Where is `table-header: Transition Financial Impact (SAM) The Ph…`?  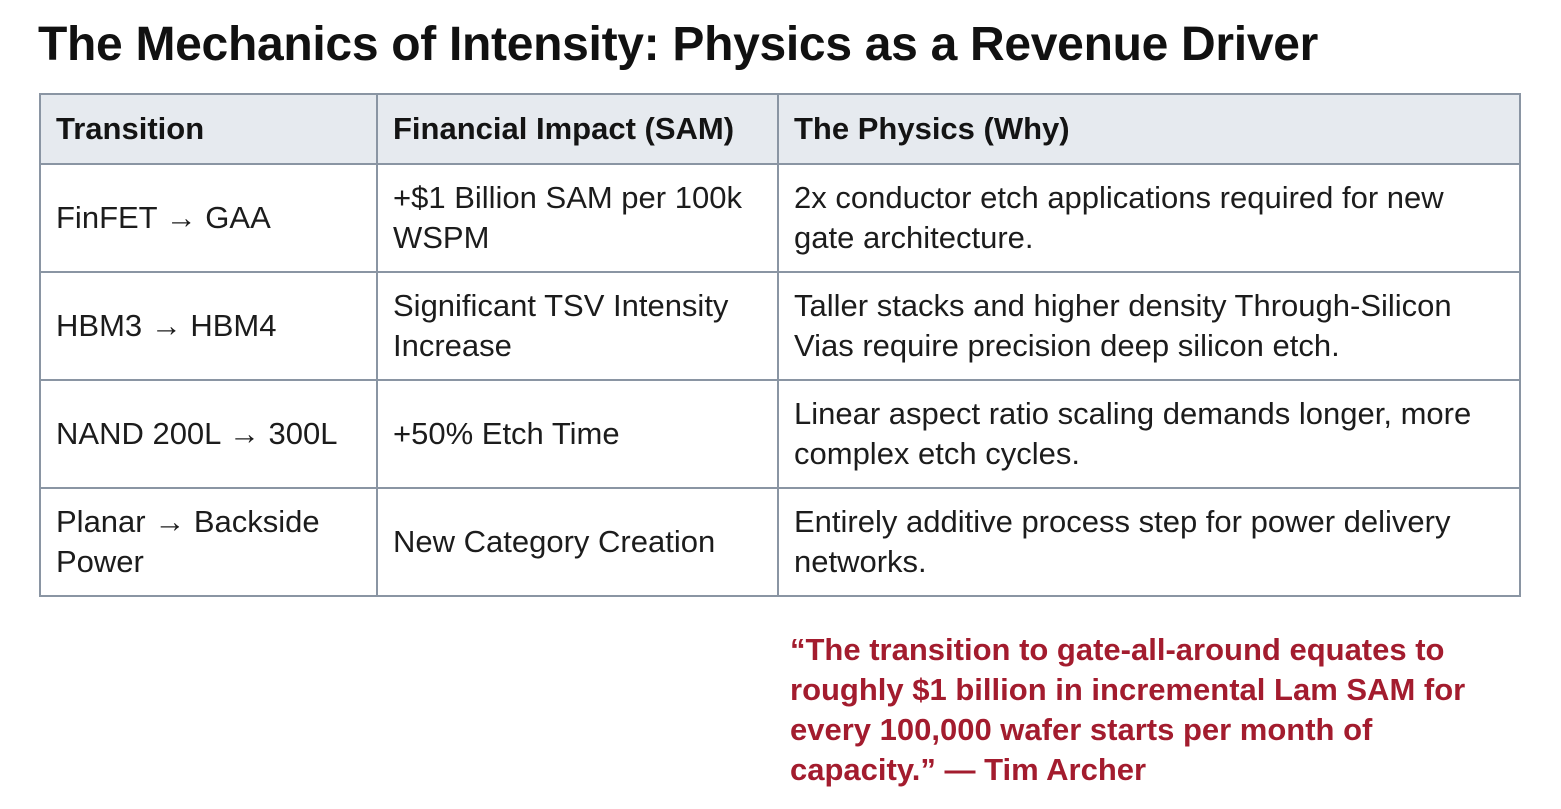 table-header: Transition Financial Impact (SAM) The Ph… is located at coordinates (780, 129).